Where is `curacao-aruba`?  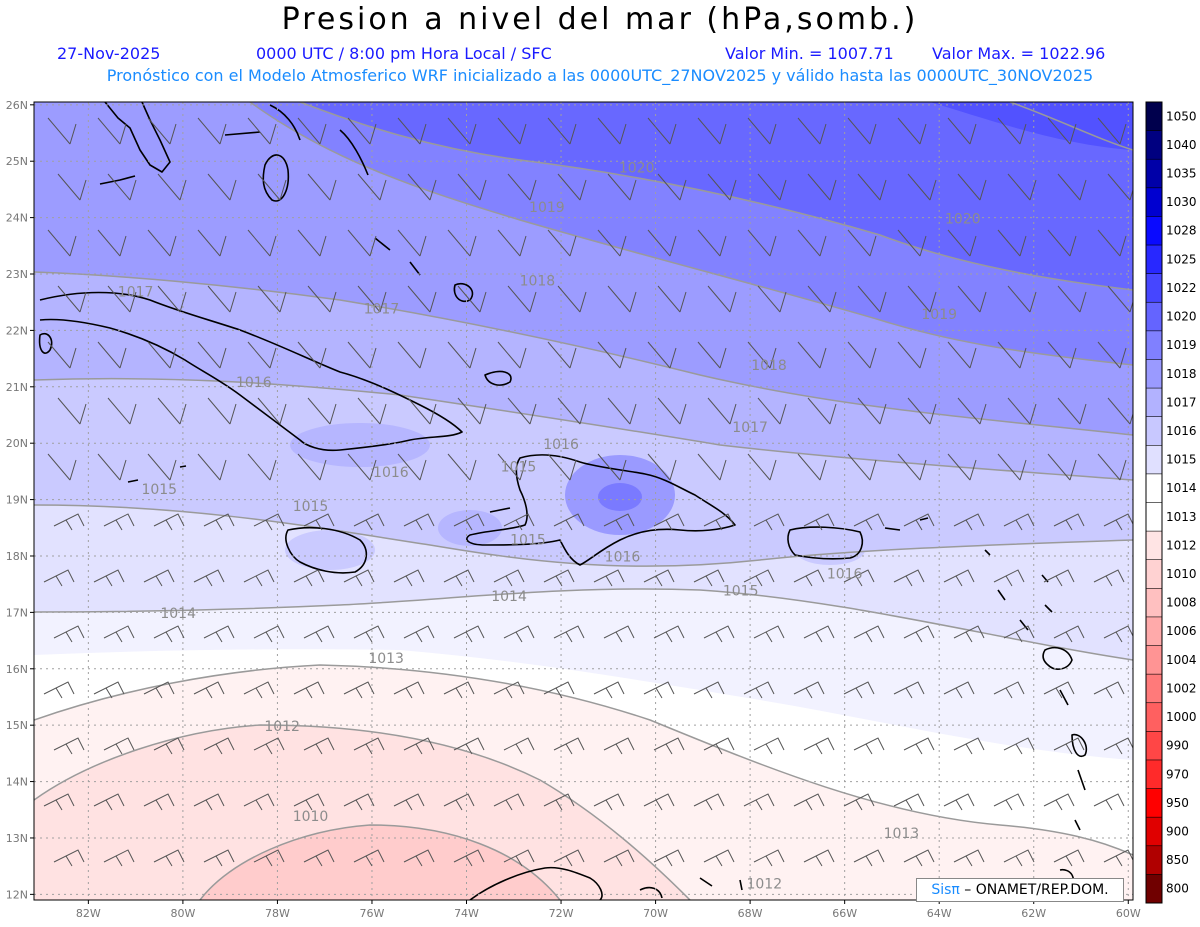
curacao-aruba is located at coordinates (721, 884).